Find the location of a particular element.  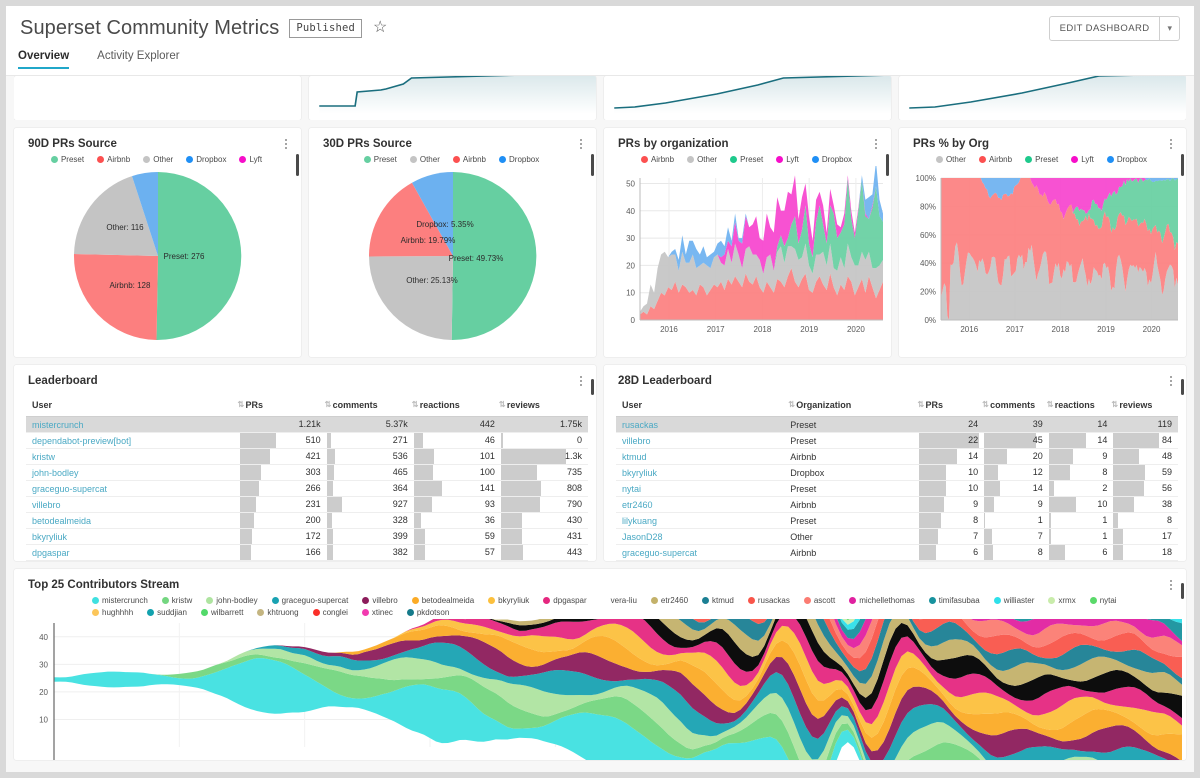

cell-user: ktmud is located at coordinates (703, 456).